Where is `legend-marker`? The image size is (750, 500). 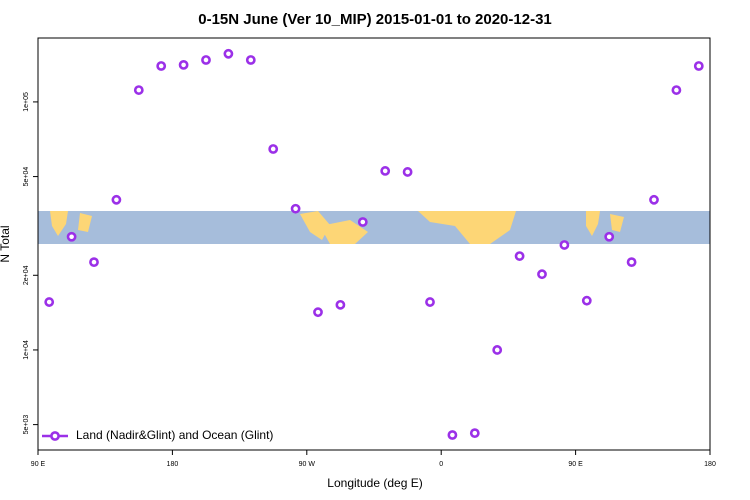 legend-marker is located at coordinates (55, 436).